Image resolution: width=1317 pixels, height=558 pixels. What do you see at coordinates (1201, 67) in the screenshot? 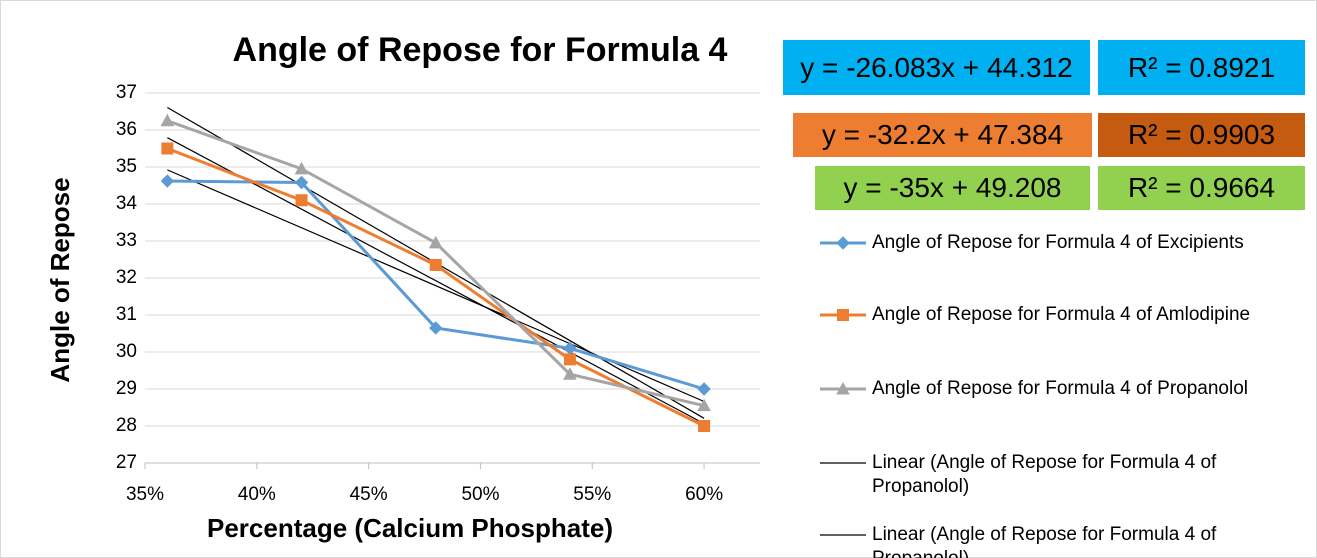
I see `trendline-equation: R² = 0.8921` at bounding box center [1201, 67].